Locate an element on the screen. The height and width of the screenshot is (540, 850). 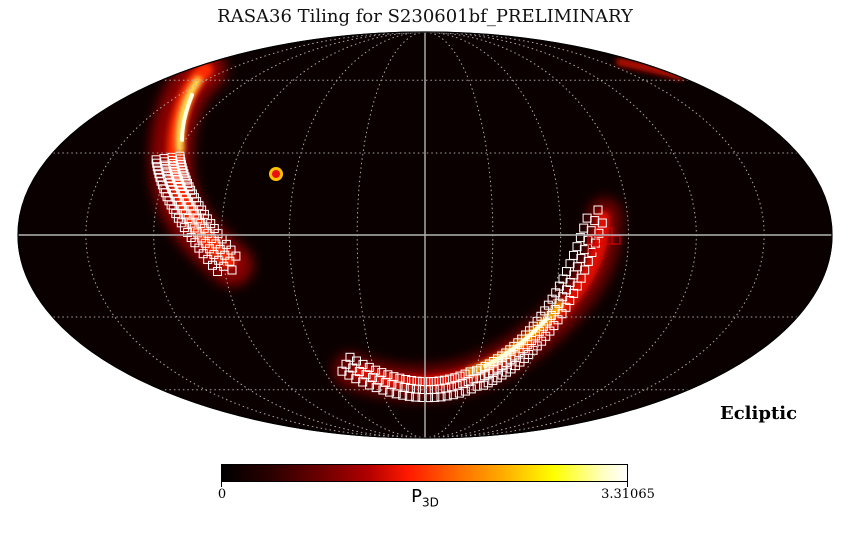
colorbar-label: P3D is located at coordinates (425, 498).